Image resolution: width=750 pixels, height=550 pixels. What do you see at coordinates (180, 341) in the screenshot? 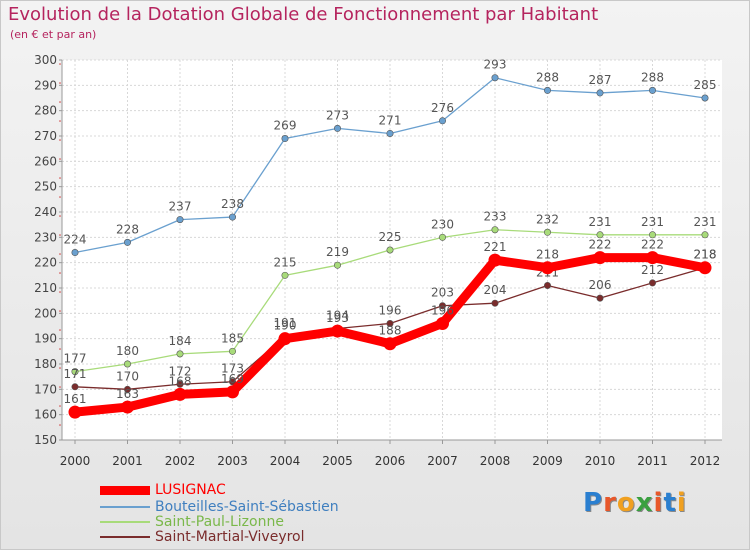
I see `data-label: 184` at bounding box center [180, 341].